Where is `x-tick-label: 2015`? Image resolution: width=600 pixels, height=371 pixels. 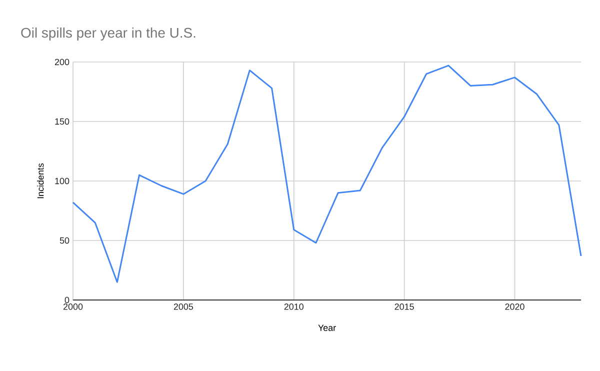 x-tick-label: 2015 is located at coordinates (404, 307).